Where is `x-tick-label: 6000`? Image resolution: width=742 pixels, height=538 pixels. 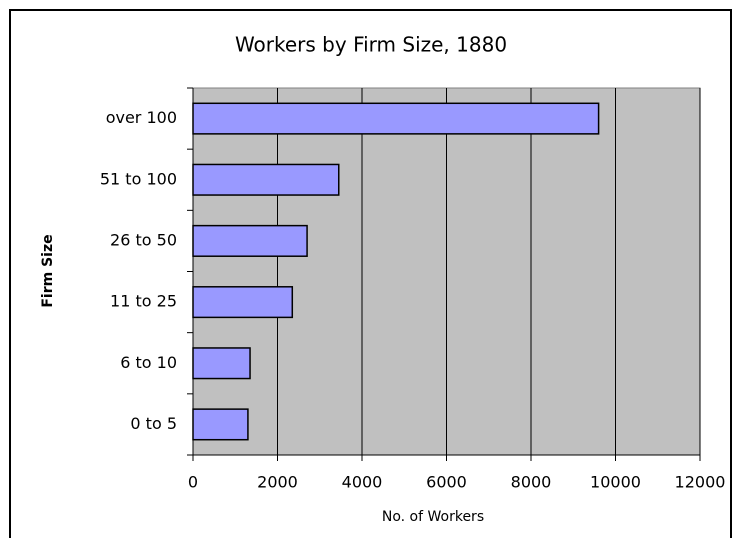
x-tick-label: 6000 is located at coordinates (446, 482).